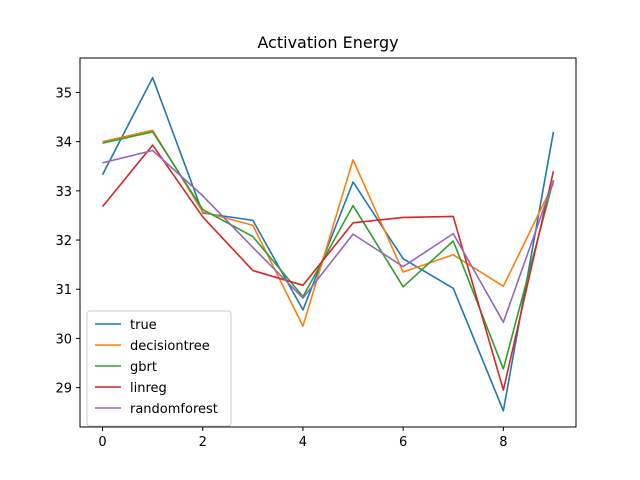 The height and width of the screenshot is (480, 640). I want to click on y-tick-label: 34, so click(63, 143).